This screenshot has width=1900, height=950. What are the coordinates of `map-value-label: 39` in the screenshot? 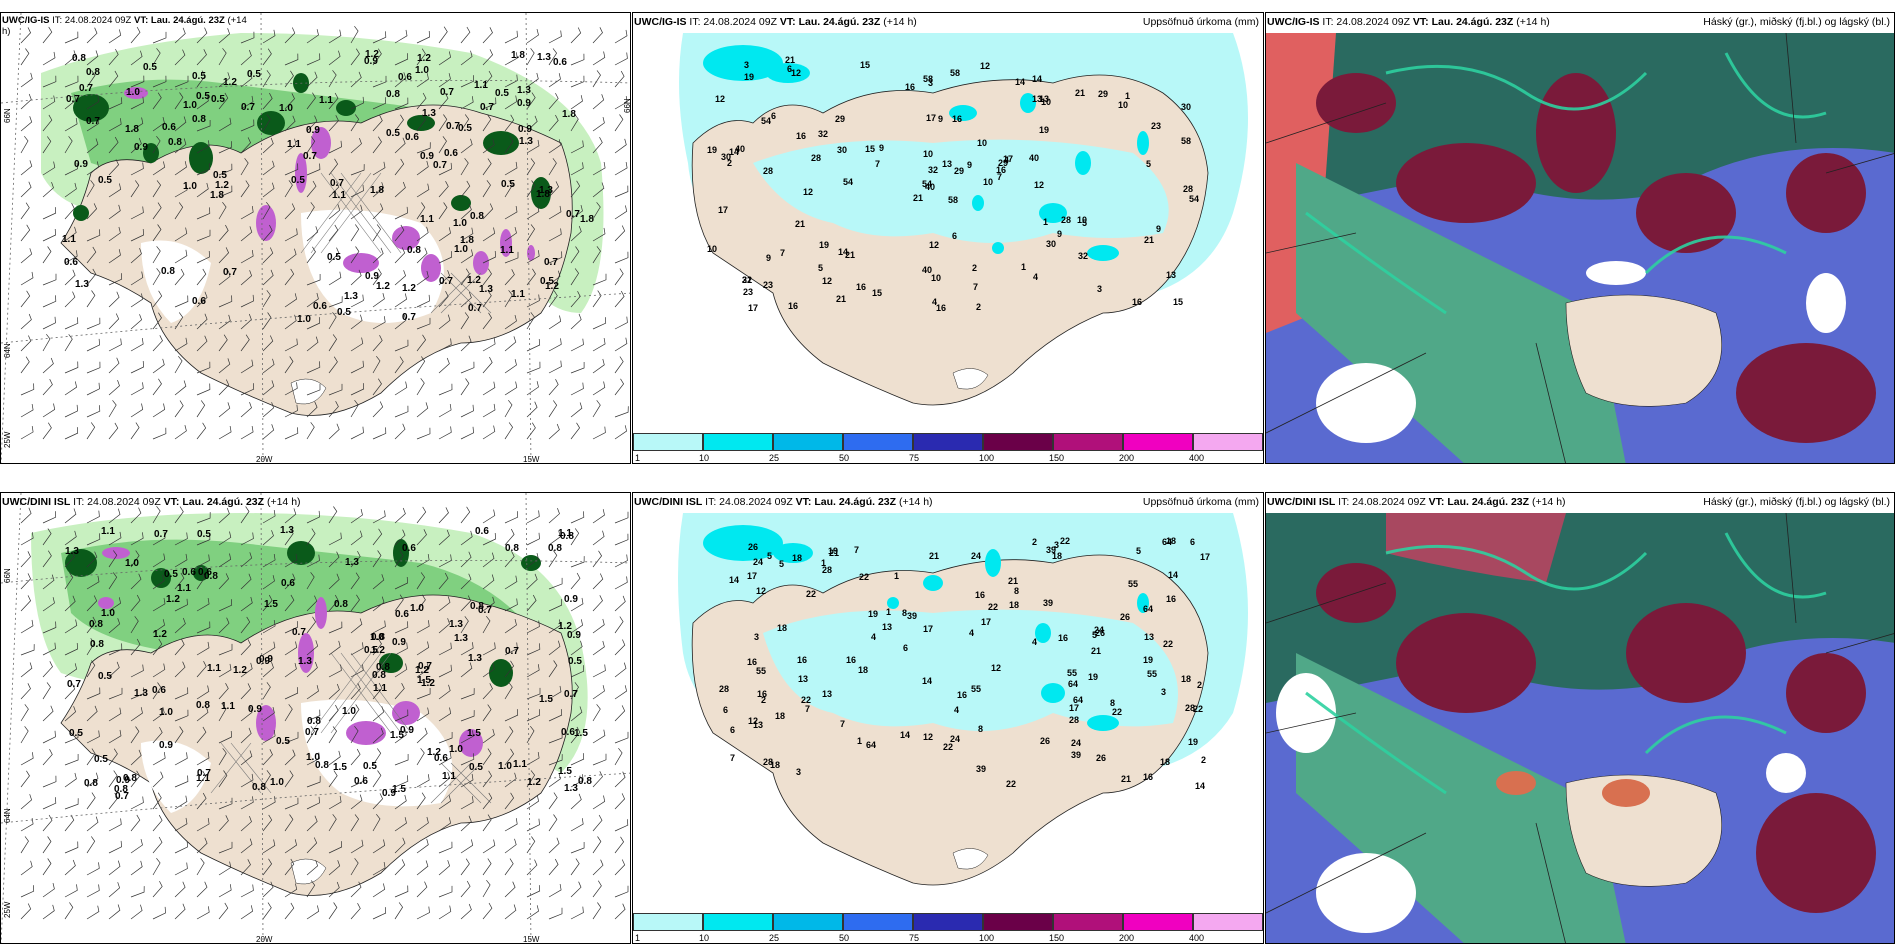 It's located at (912, 616).